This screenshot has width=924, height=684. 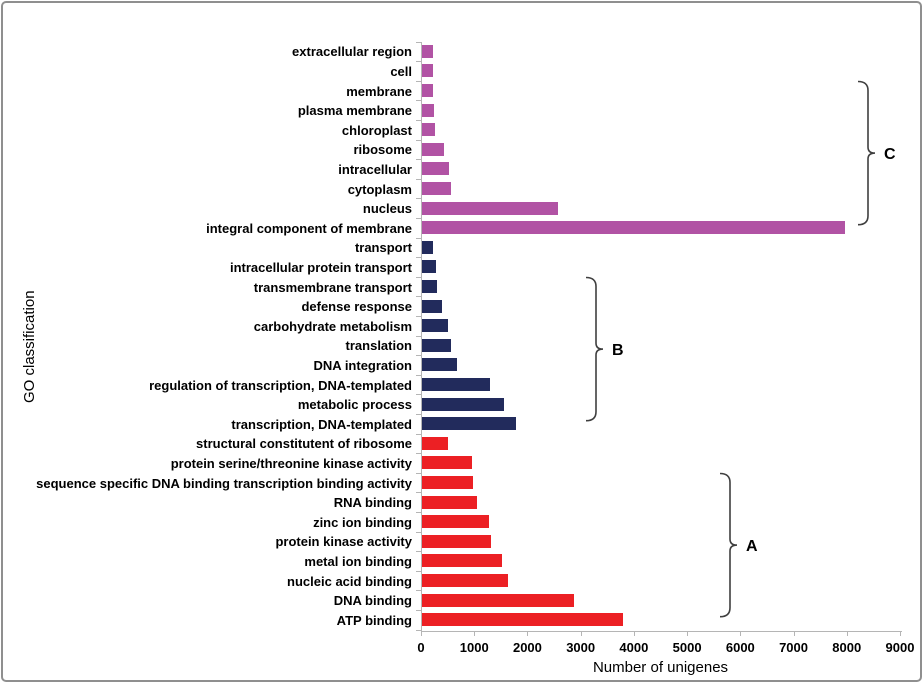 What do you see at coordinates (332, 287) in the screenshot?
I see `category-label: transmembrane transport` at bounding box center [332, 287].